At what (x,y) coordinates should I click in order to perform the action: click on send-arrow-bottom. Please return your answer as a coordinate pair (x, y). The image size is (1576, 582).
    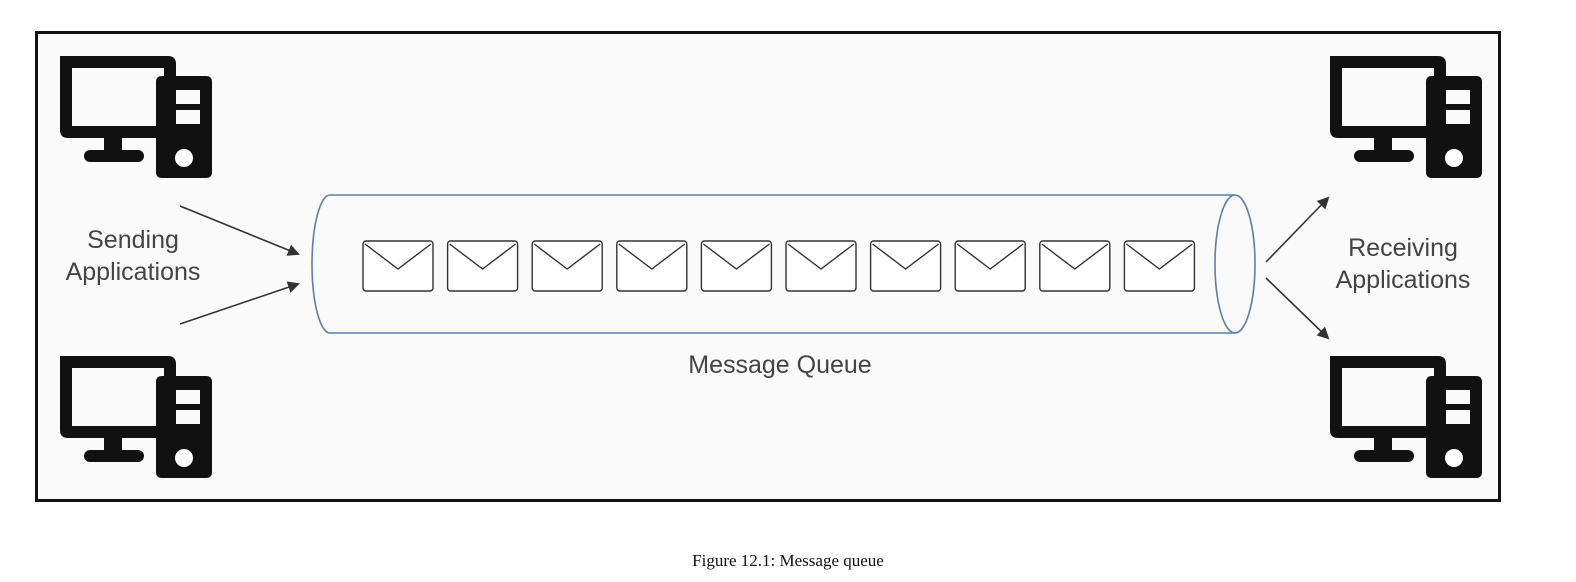
    Looking at the image, I should click on (239, 303).